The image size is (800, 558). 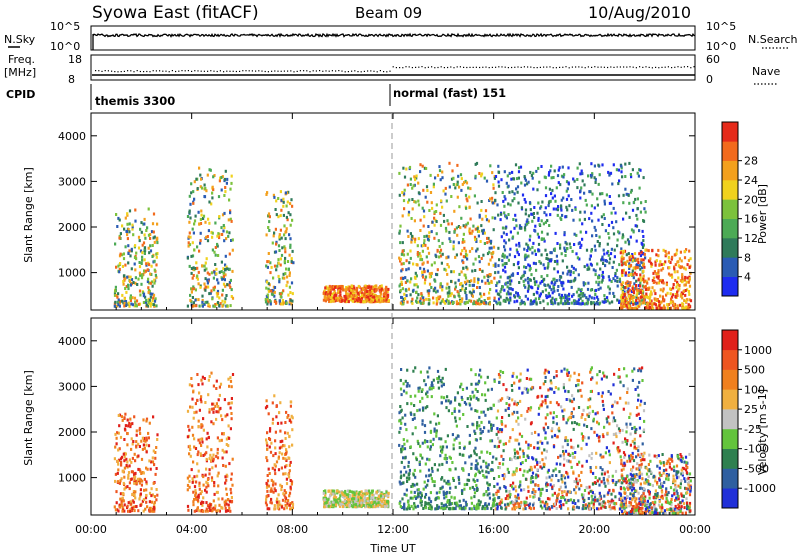 I want to click on y-tick-label: 1000, so click(x=72, y=273).